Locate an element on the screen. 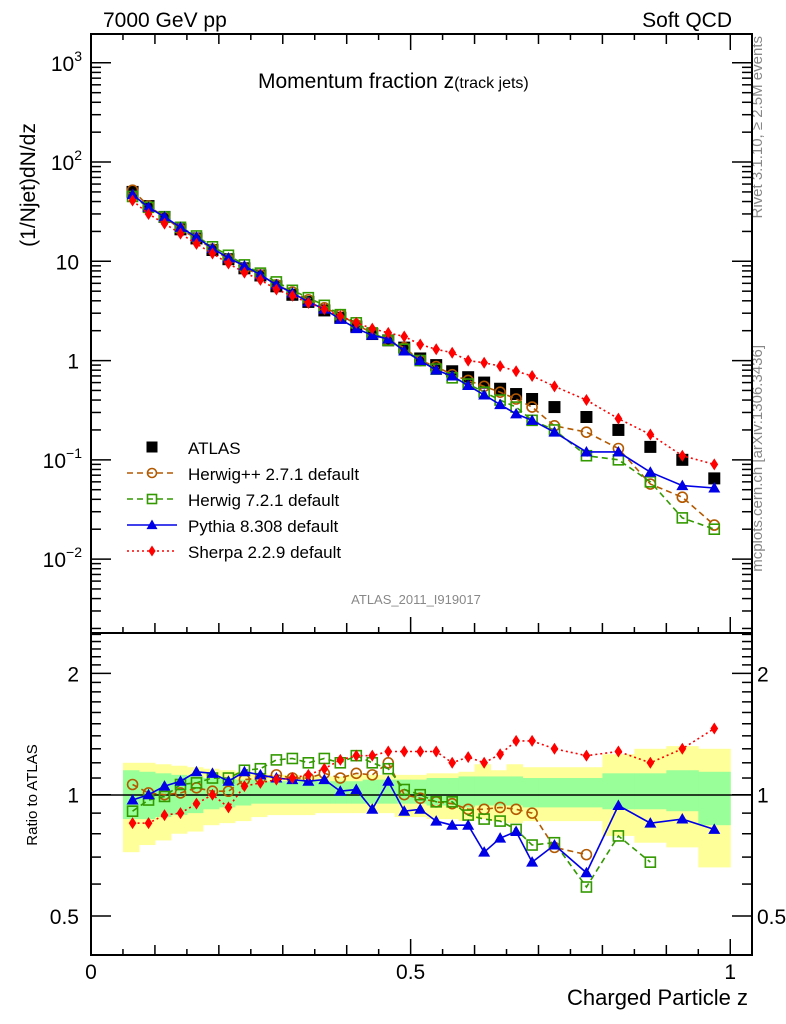 The height and width of the screenshot is (1024, 786). main-title: Momentum fraction z(track jets) is located at coordinates (393, 81).